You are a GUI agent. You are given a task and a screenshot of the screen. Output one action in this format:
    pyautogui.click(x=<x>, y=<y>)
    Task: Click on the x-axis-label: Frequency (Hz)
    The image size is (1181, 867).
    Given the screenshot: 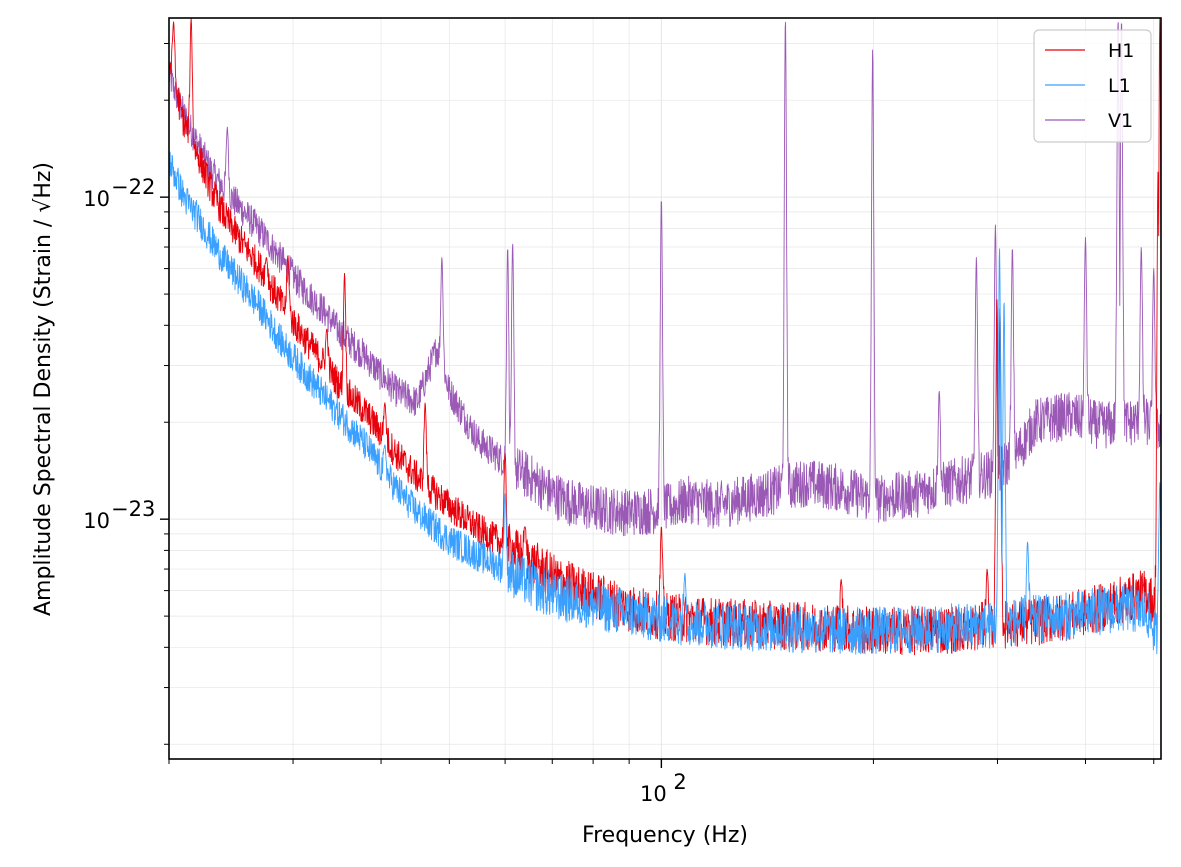 What is the action you would take?
    pyautogui.click(x=665, y=835)
    